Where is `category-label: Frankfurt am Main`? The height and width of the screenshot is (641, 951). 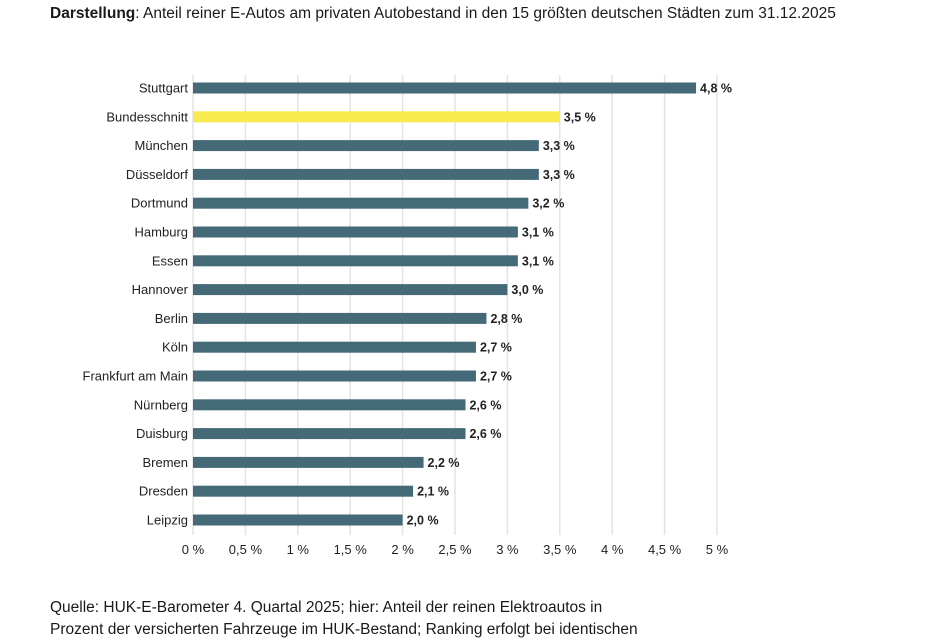
category-label: Frankfurt am Main is located at coordinates (135, 376).